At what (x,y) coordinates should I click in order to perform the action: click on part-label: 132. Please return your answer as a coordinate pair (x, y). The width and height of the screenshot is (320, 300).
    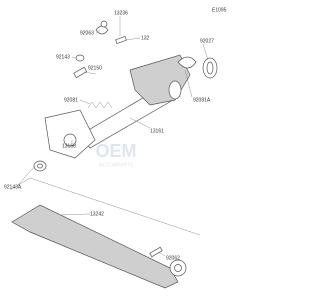
    Looking at the image, I should click on (145, 38).